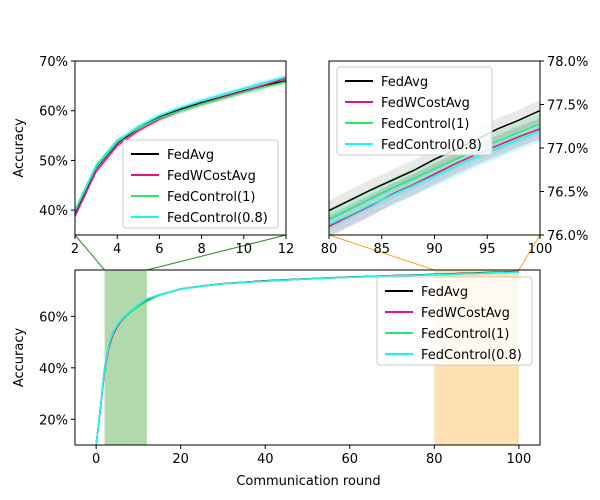 This screenshot has width=600, height=500. What do you see at coordinates (180, 459) in the screenshot?
I see `x-tick-label: 20` at bounding box center [180, 459].